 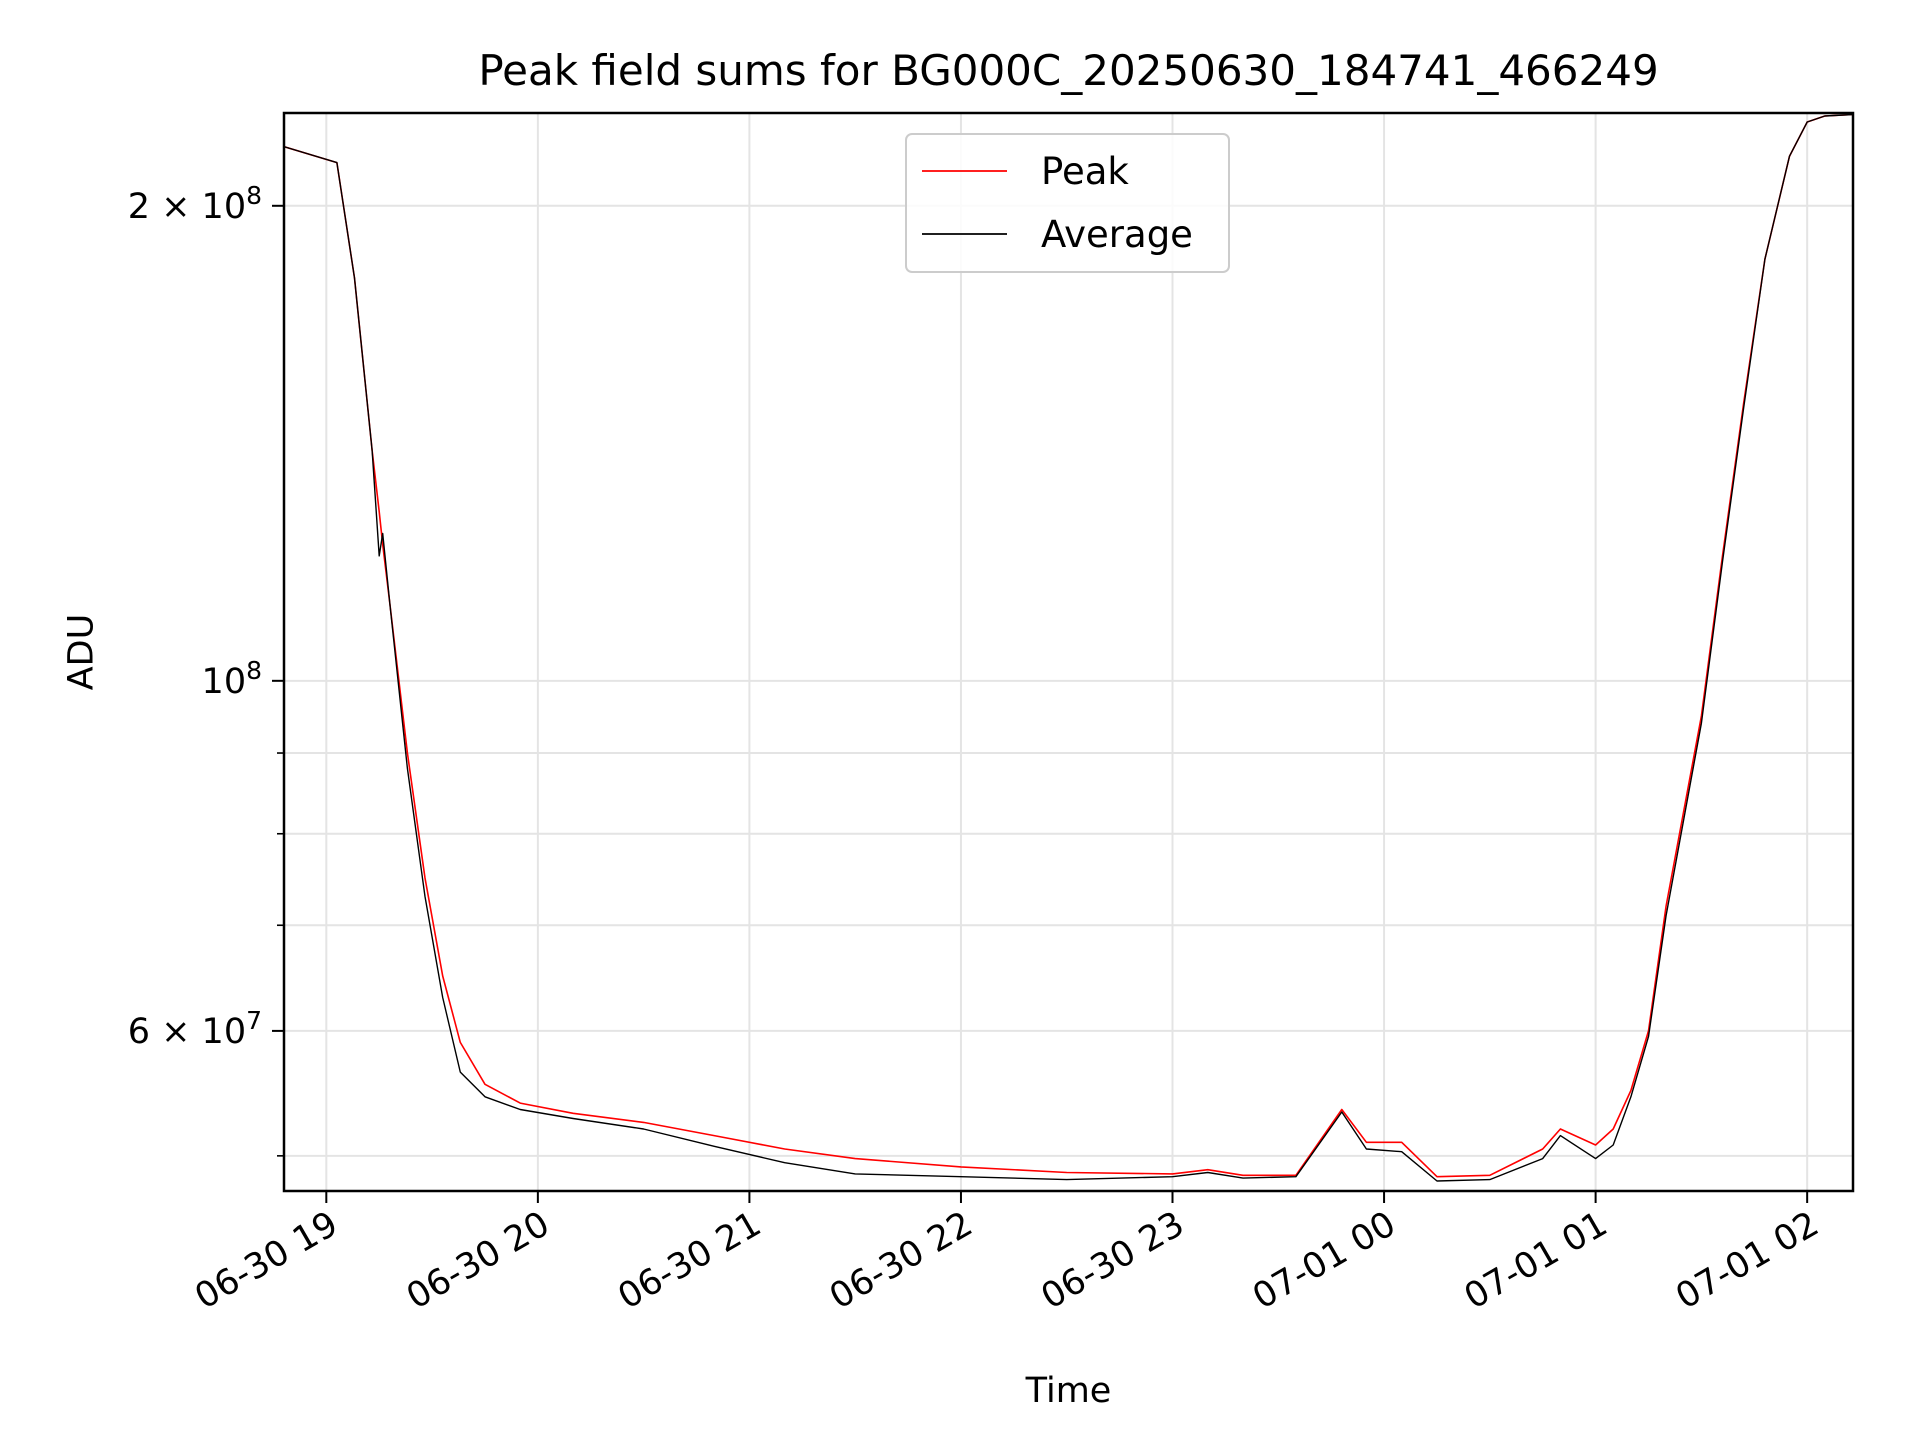 What do you see at coordinates (1085, 171) in the screenshot?
I see `legend-label-peak: Peak` at bounding box center [1085, 171].